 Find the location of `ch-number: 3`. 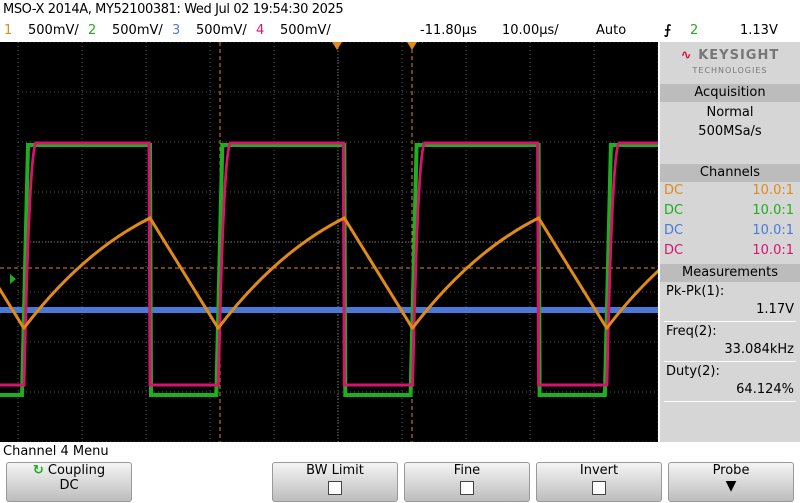

ch-number: 3 is located at coordinates (176, 30).